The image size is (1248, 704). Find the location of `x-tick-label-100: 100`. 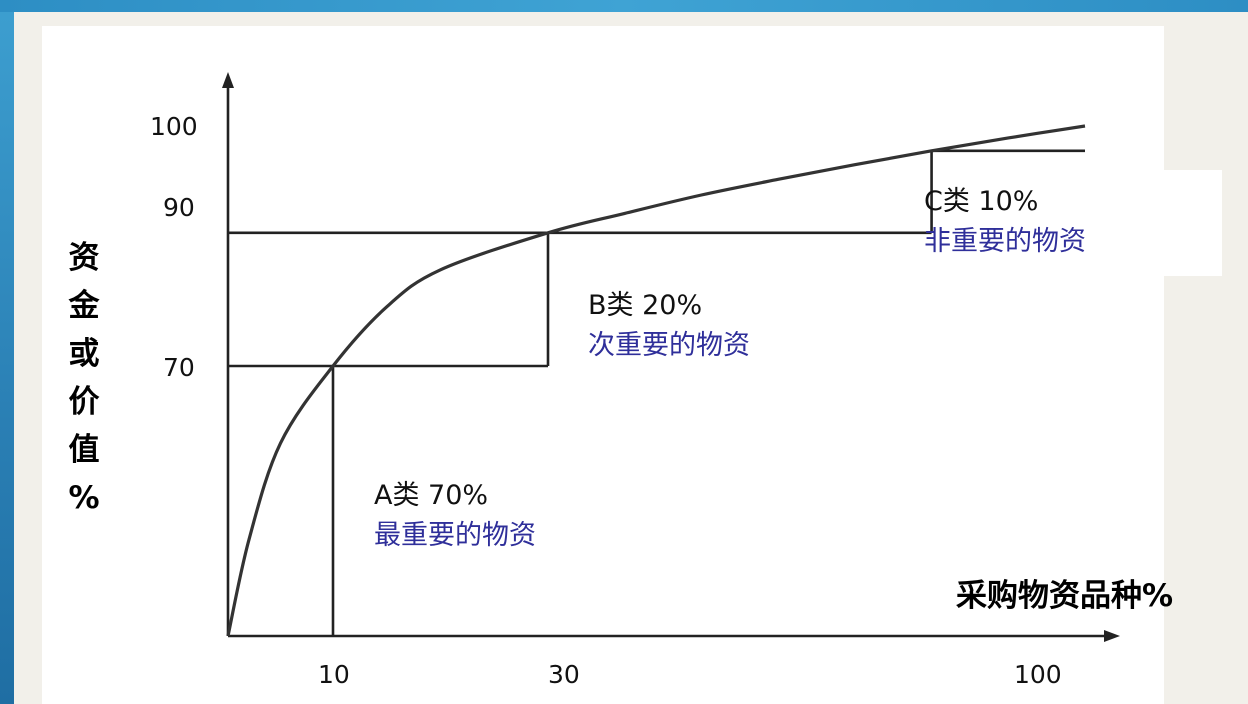

x-tick-label-100: 100 is located at coordinates (1038, 674).